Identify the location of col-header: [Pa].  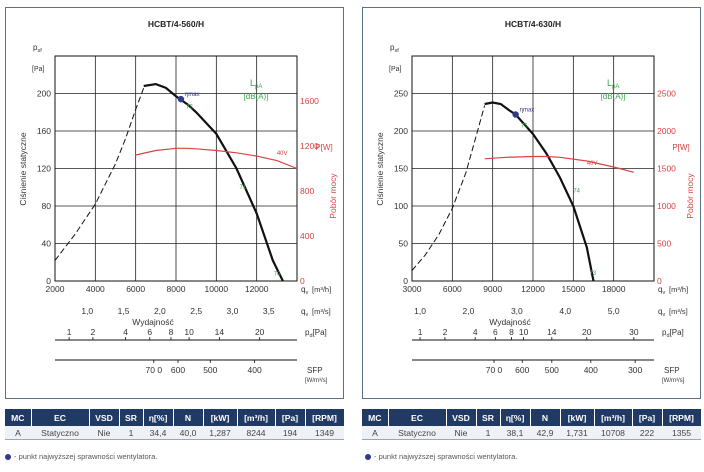
(290, 417).